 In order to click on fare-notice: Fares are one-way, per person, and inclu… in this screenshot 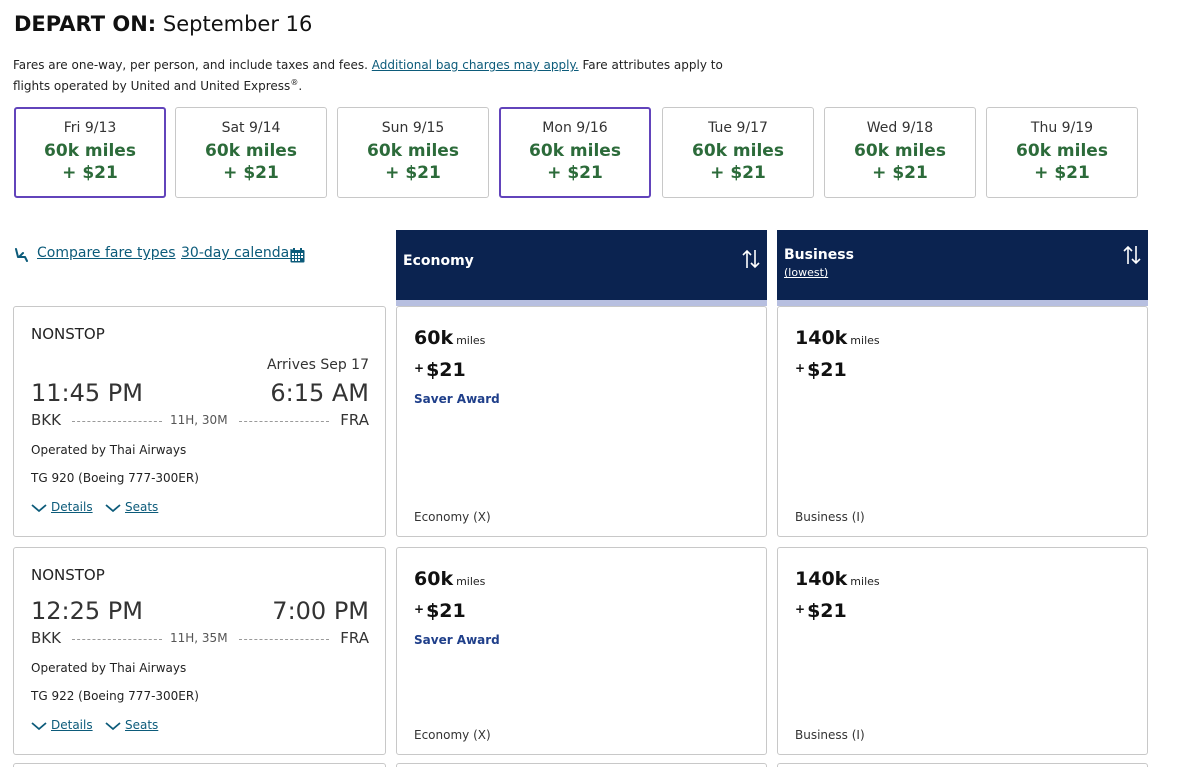, I will do `click(373, 75)`.